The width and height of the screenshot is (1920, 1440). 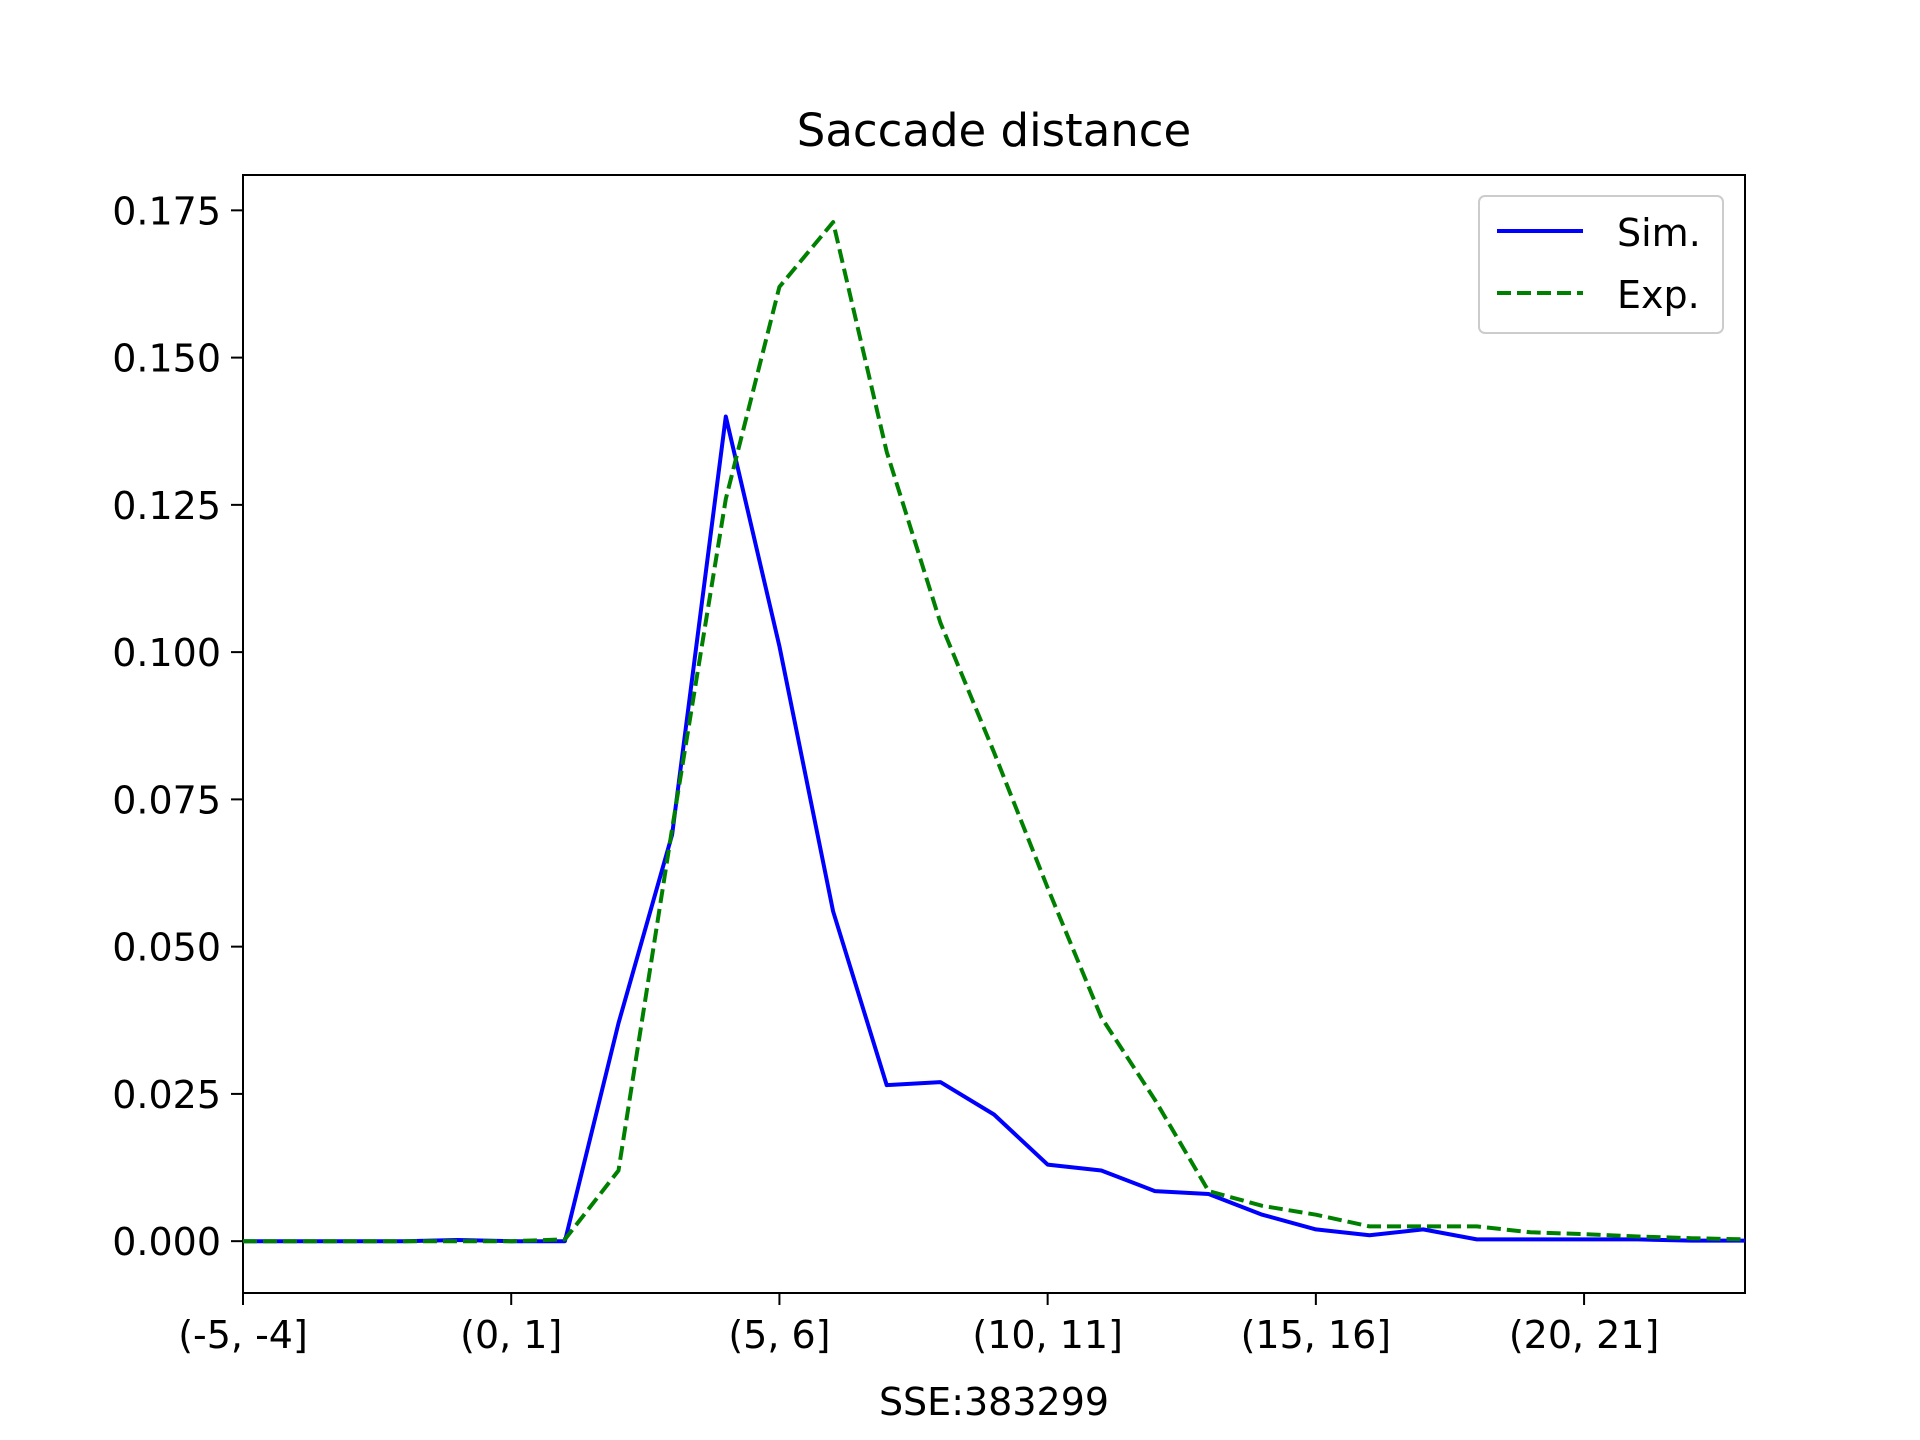 What do you see at coordinates (1584, 1335) in the screenshot?
I see `x-tick-label: (20, 21]` at bounding box center [1584, 1335].